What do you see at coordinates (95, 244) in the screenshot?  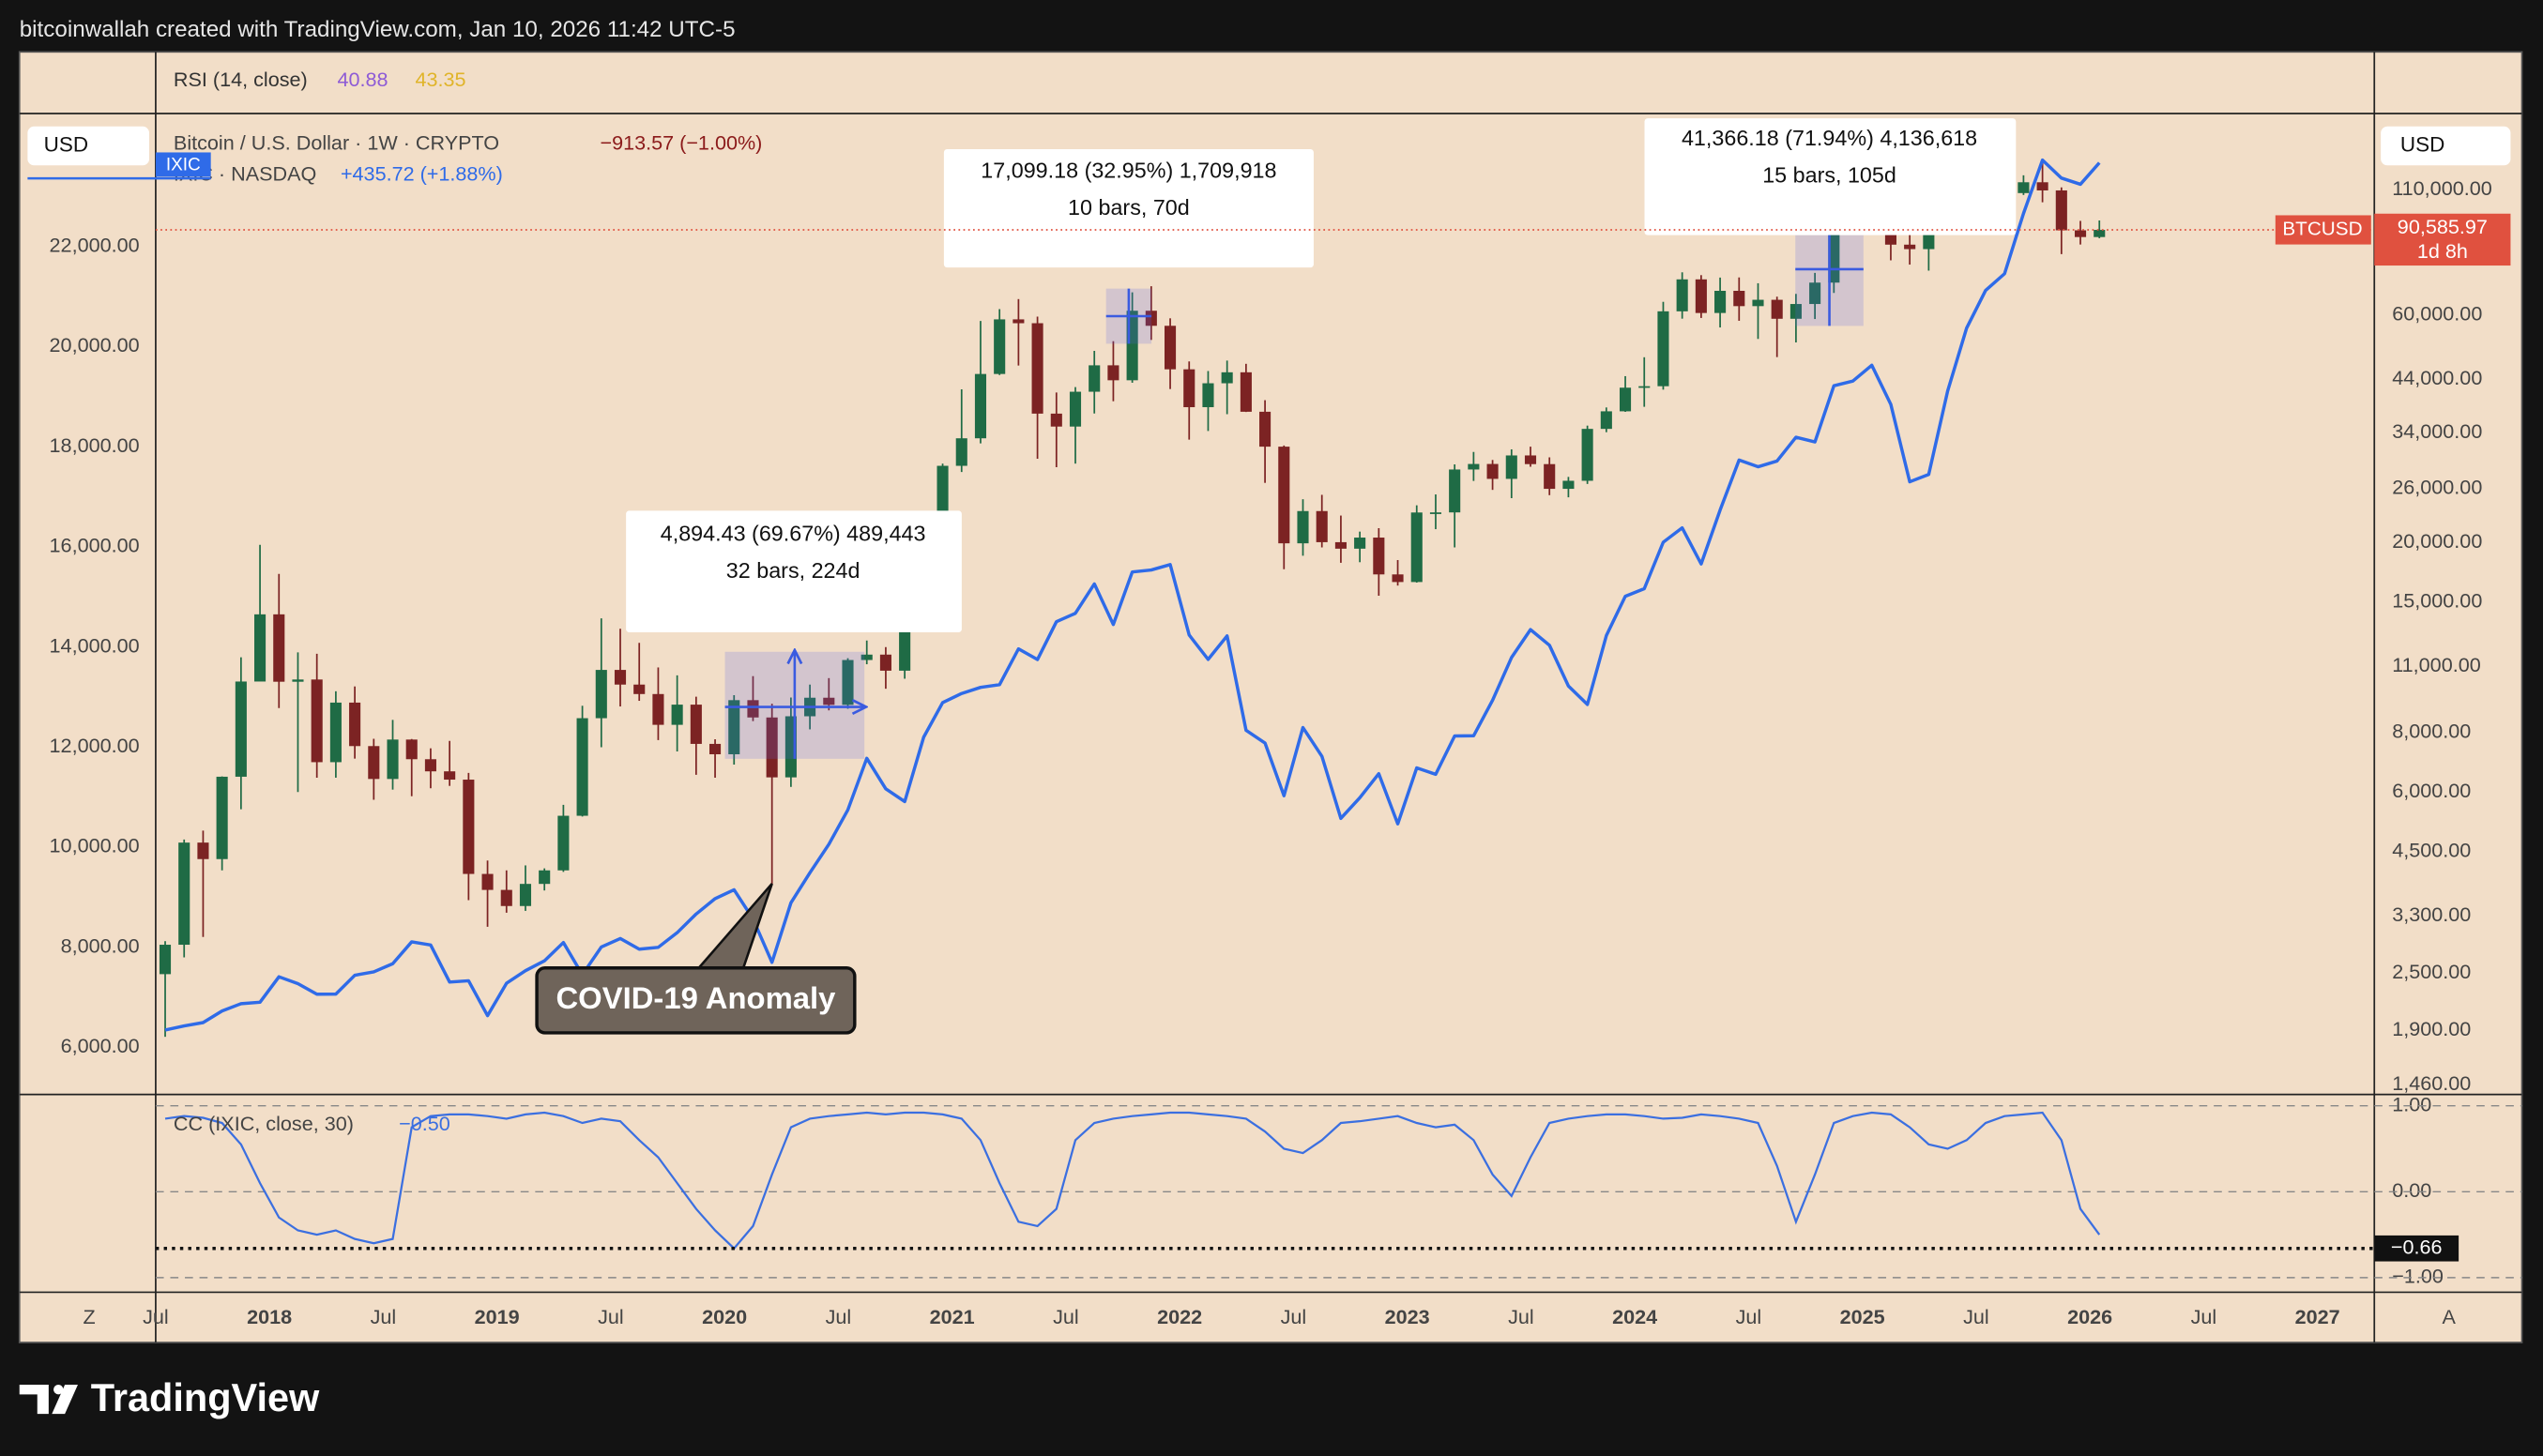 I see `y-tick-label: 22,000.00` at bounding box center [95, 244].